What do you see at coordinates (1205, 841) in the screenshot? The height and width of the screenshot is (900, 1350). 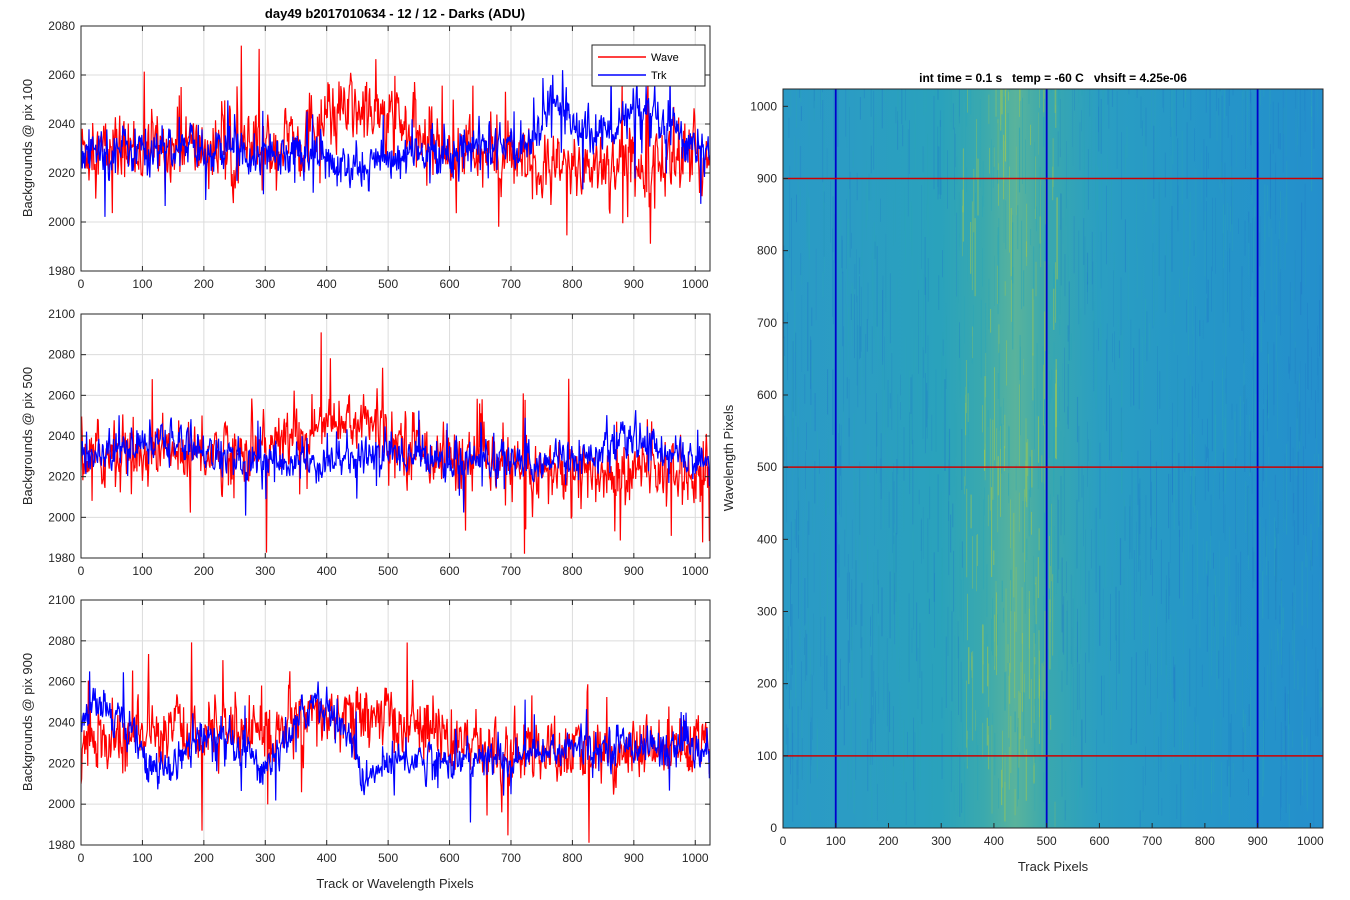 I see `heatmap-x-tick-label: 800` at bounding box center [1205, 841].